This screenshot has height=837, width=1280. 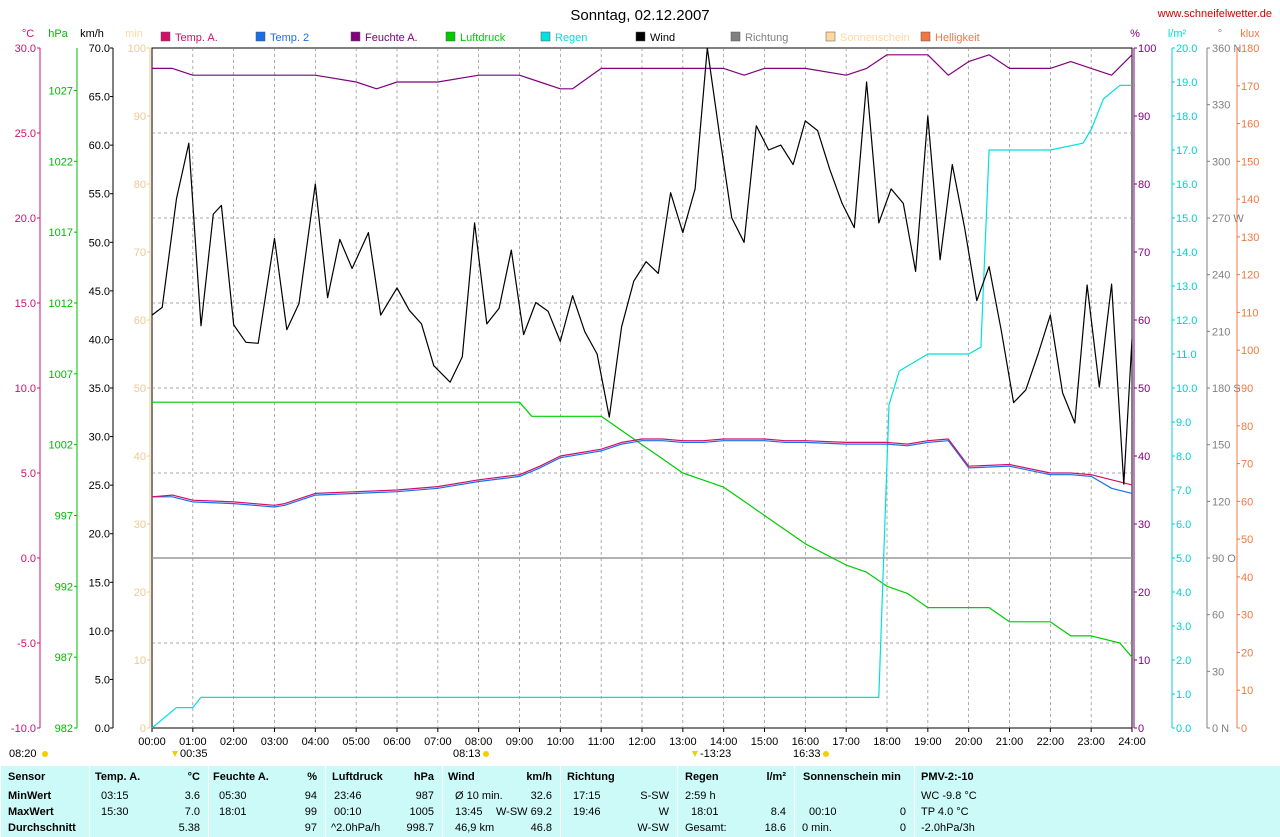 I want to click on sun-tick-label: 10, so click(x=140, y=661).